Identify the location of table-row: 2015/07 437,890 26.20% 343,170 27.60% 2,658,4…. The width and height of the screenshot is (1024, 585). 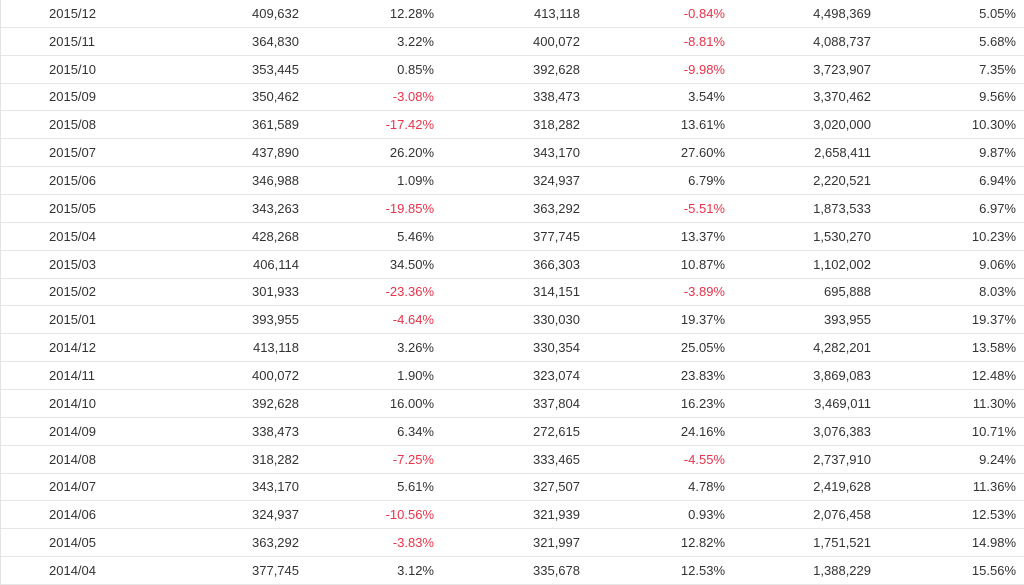
(512, 153).